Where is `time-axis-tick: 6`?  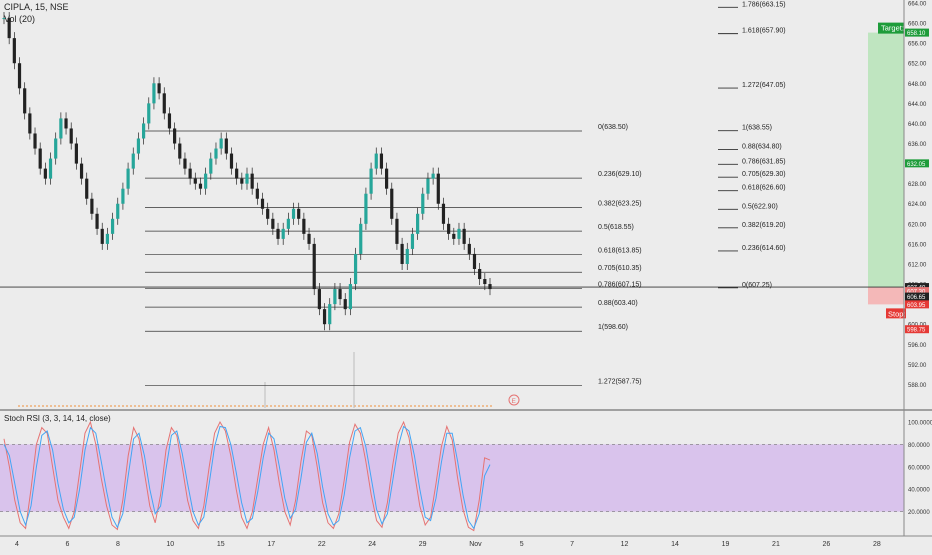
time-axis-tick: 6 is located at coordinates (67, 544).